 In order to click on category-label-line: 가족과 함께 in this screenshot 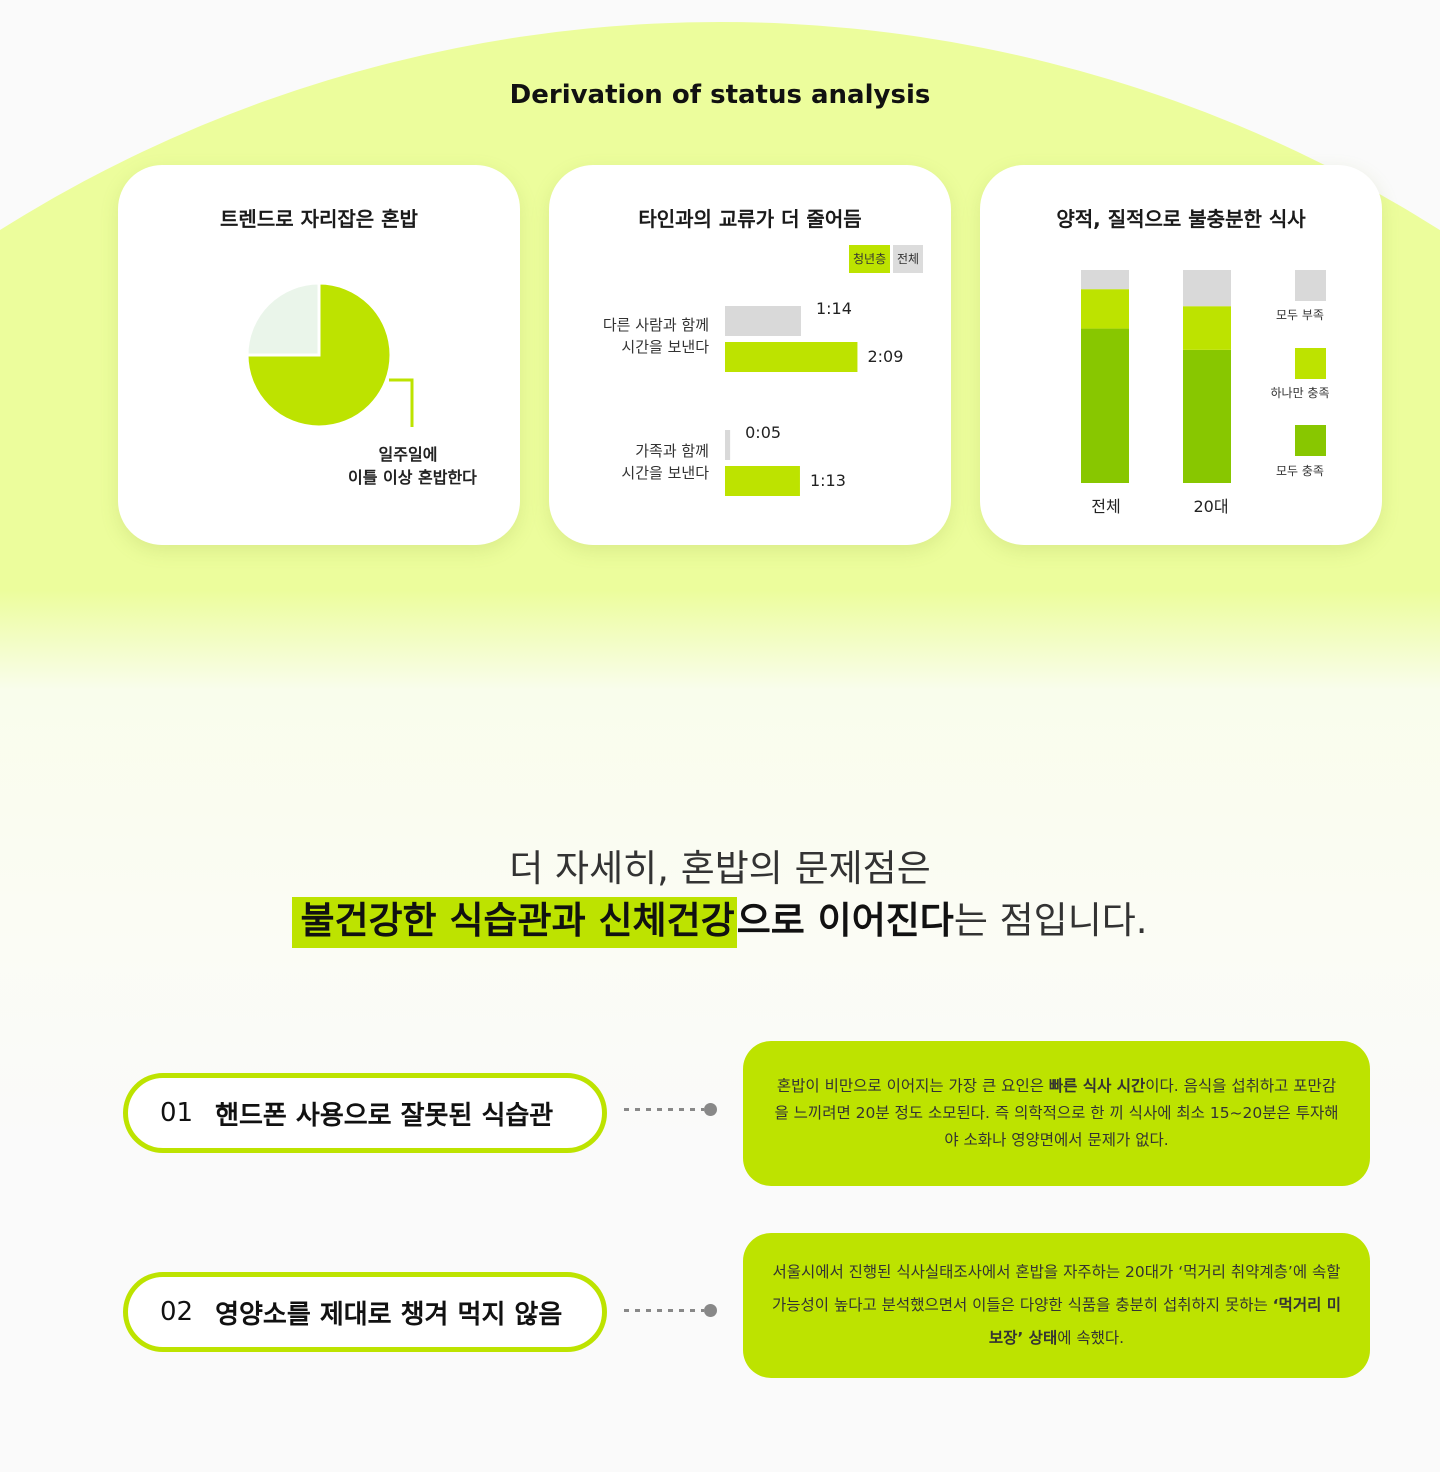, I will do `click(672, 451)`.